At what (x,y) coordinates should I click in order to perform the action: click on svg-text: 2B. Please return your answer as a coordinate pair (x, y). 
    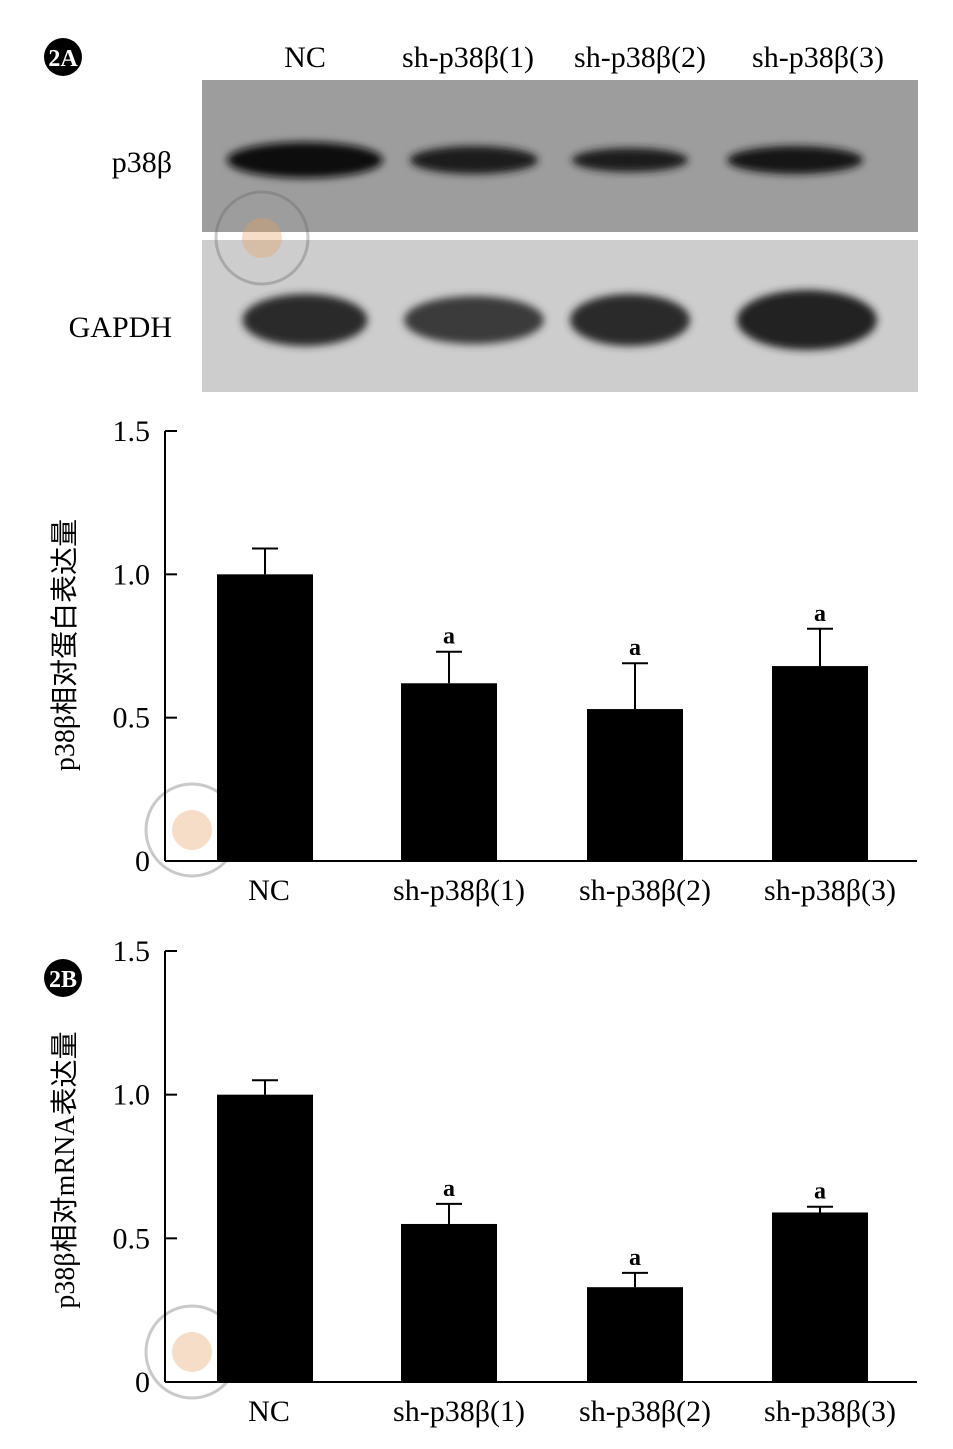
    Looking at the image, I should click on (63, 980).